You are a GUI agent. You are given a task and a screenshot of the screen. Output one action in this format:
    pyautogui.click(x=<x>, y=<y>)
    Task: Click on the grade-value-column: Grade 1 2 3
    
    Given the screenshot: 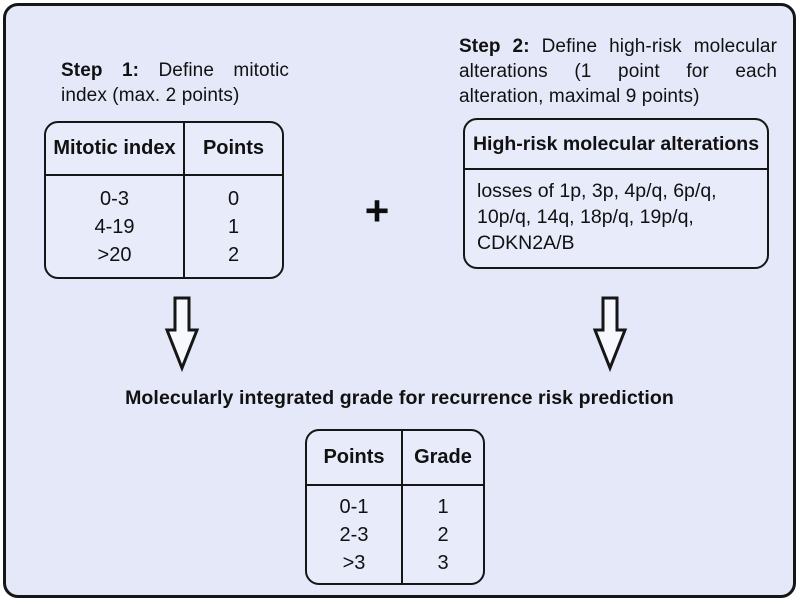 What is the action you would take?
    pyautogui.click(x=443, y=507)
    